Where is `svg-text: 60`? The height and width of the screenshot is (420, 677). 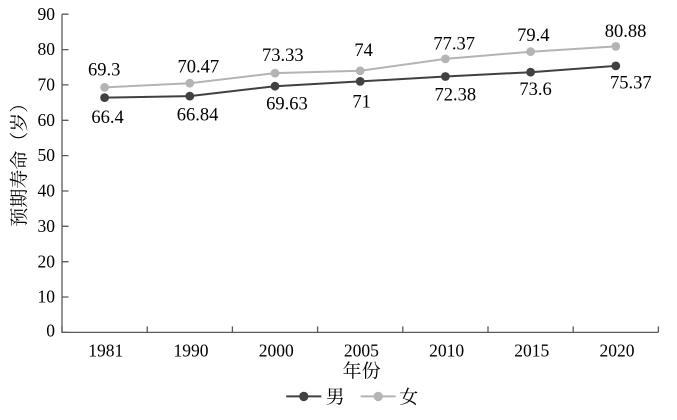 svg-text: 60 is located at coordinates (47, 120).